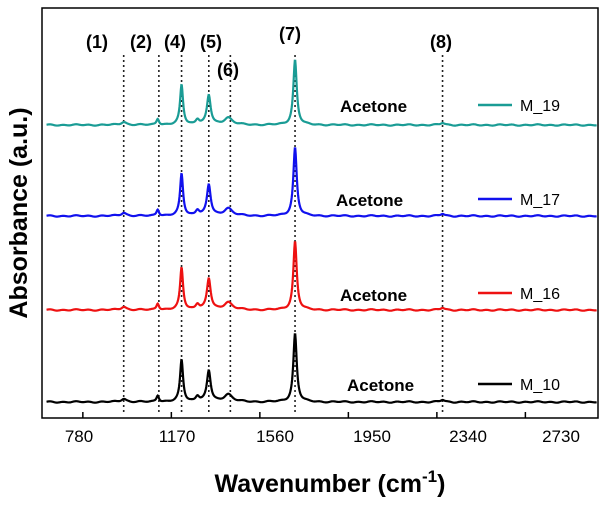 This screenshot has width=600, height=509. Describe the element at coordinates (228, 70) in the screenshot. I see `peak-label-6: (6)` at that location.